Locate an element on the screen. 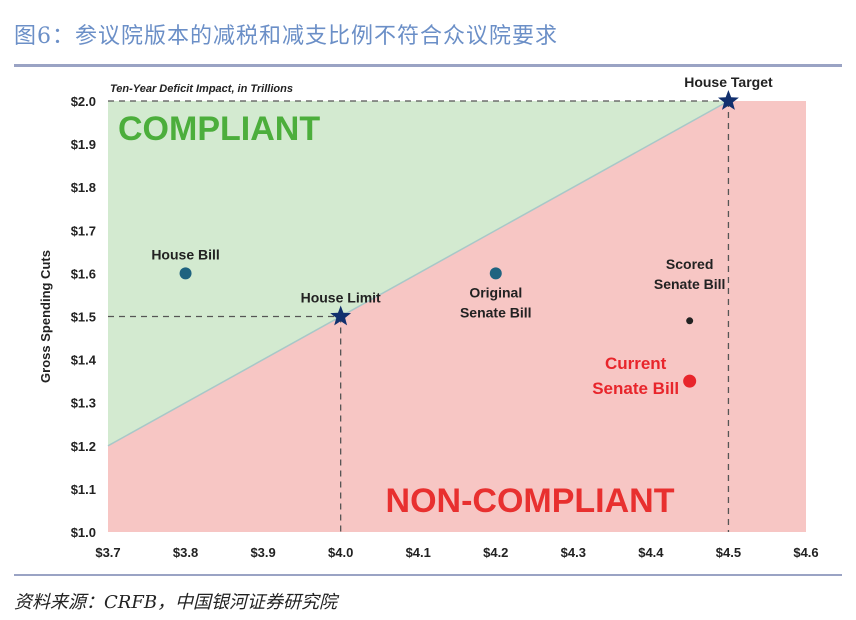 This screenshot has width=856, height=620. source-note: 资料来源：CRFB，中国银河证券研究院 is located at coordinates (176, 602).